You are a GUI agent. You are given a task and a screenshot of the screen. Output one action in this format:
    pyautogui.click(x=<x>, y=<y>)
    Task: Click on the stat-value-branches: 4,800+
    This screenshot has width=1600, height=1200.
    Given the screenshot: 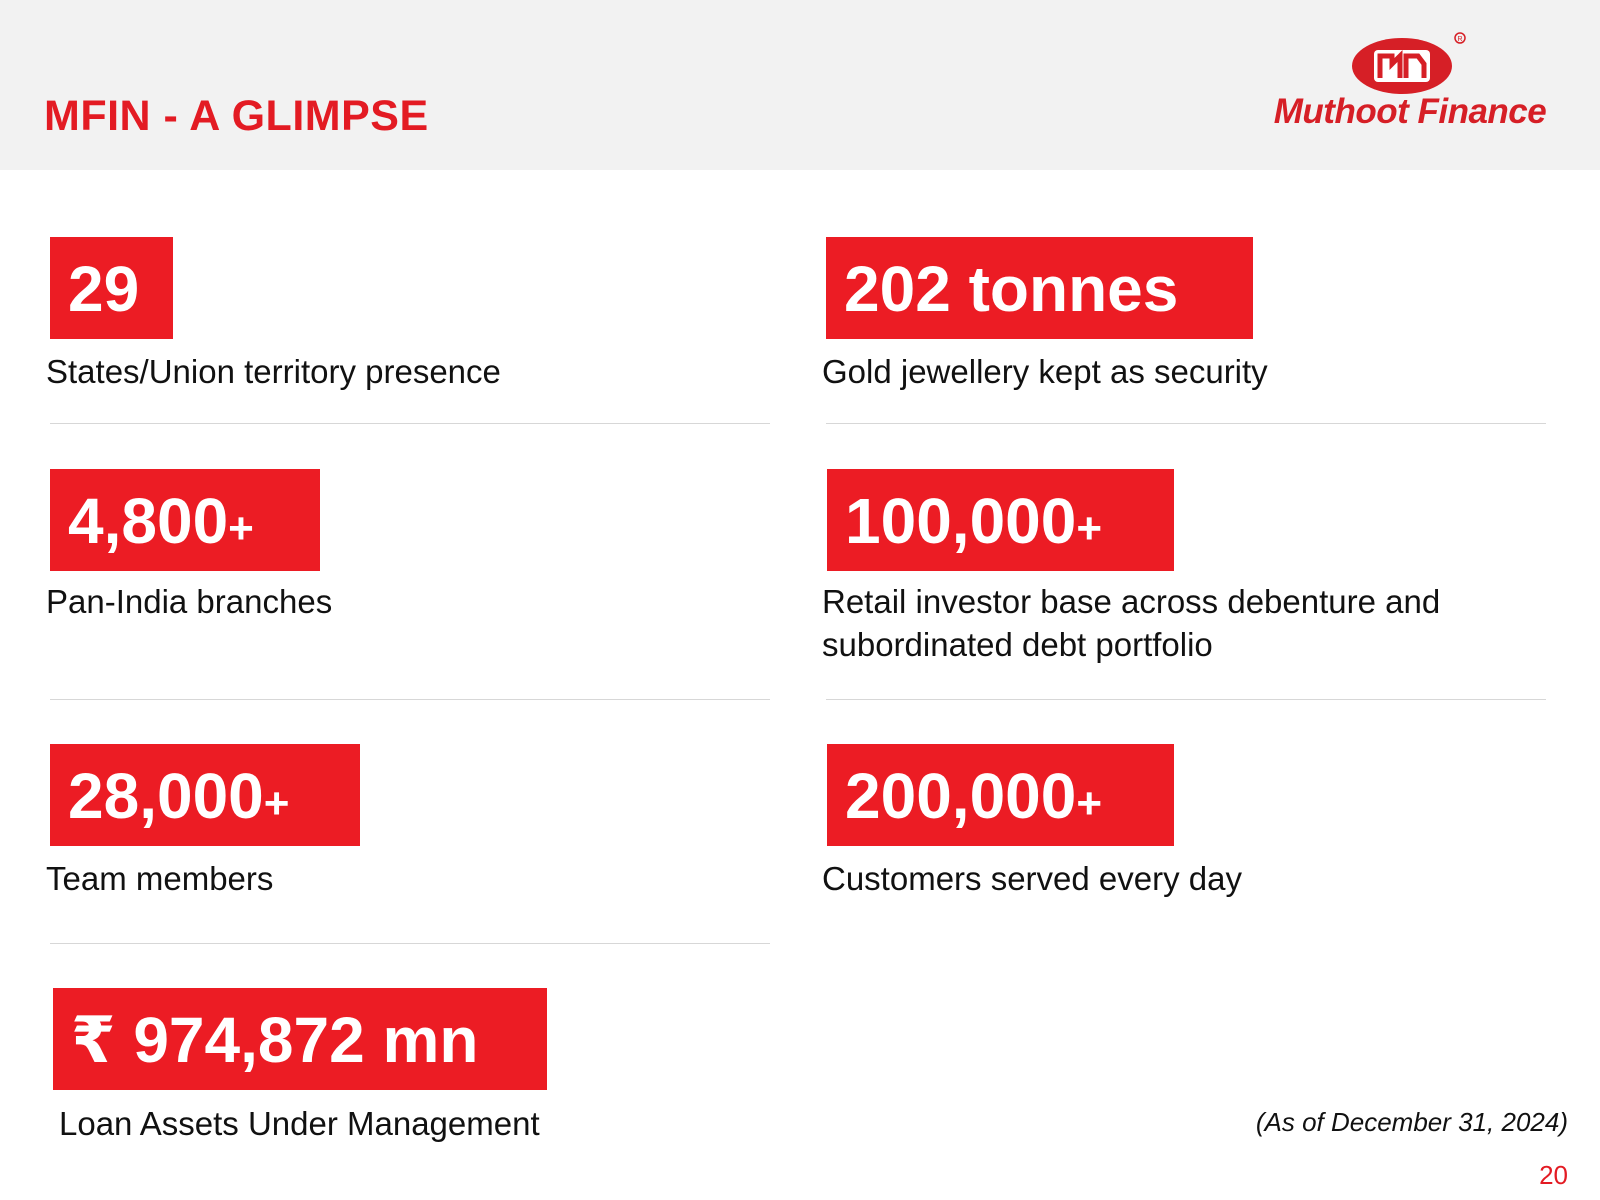 What is the action you would take?
    pyautogui.click(x=185, y=520)
    